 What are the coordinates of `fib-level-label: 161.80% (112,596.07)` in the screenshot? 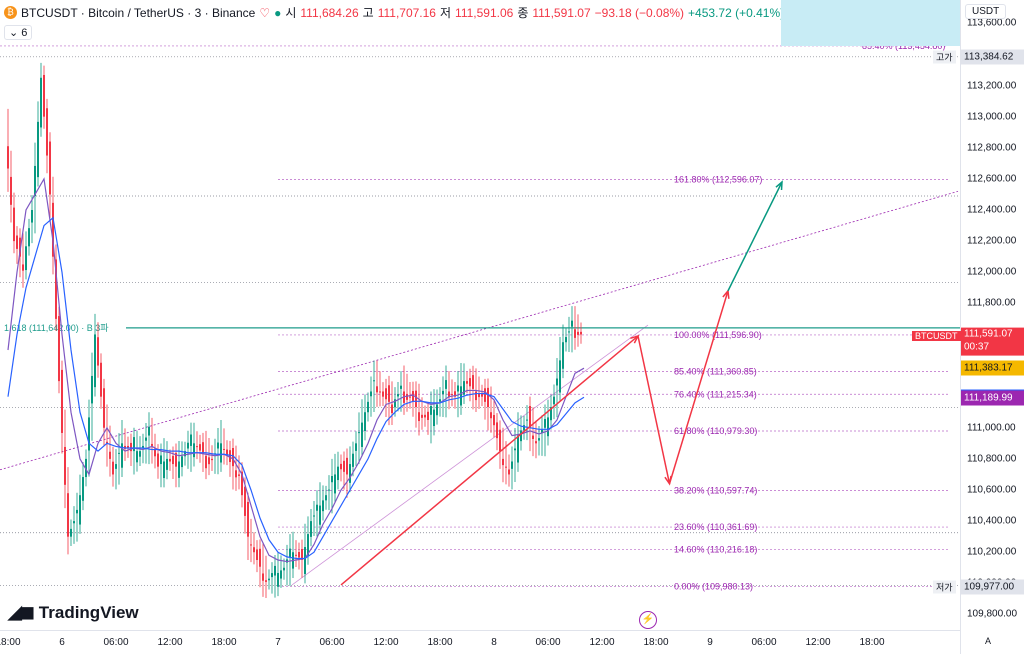 It's located at (718, 180).